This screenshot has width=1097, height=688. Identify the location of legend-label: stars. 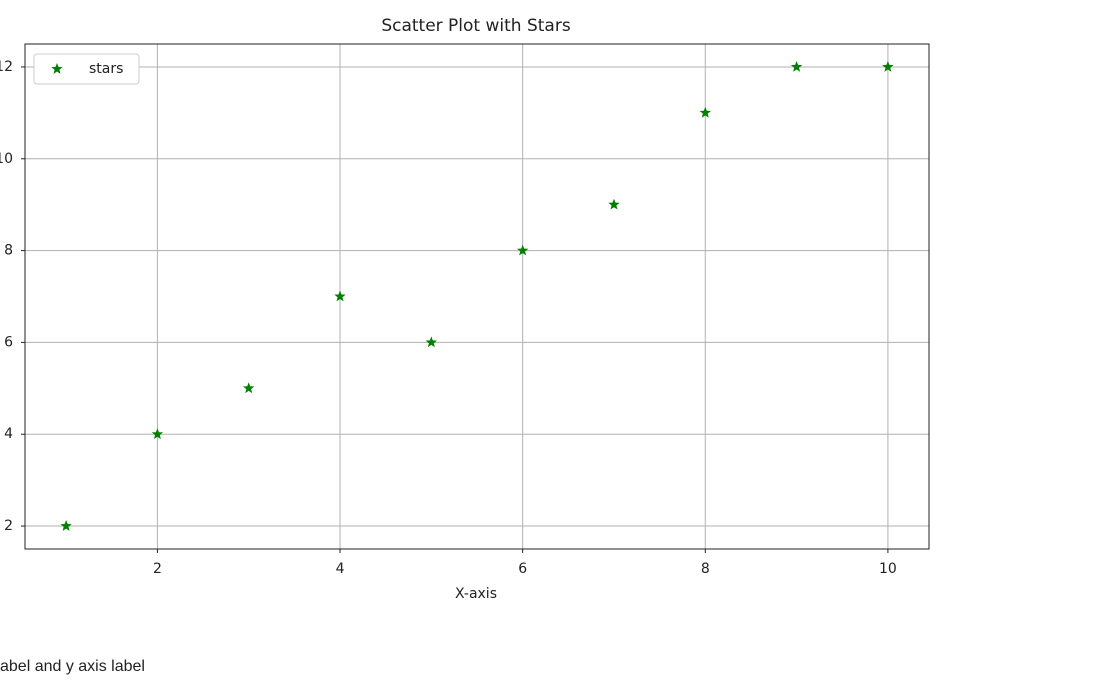
(106, 69).